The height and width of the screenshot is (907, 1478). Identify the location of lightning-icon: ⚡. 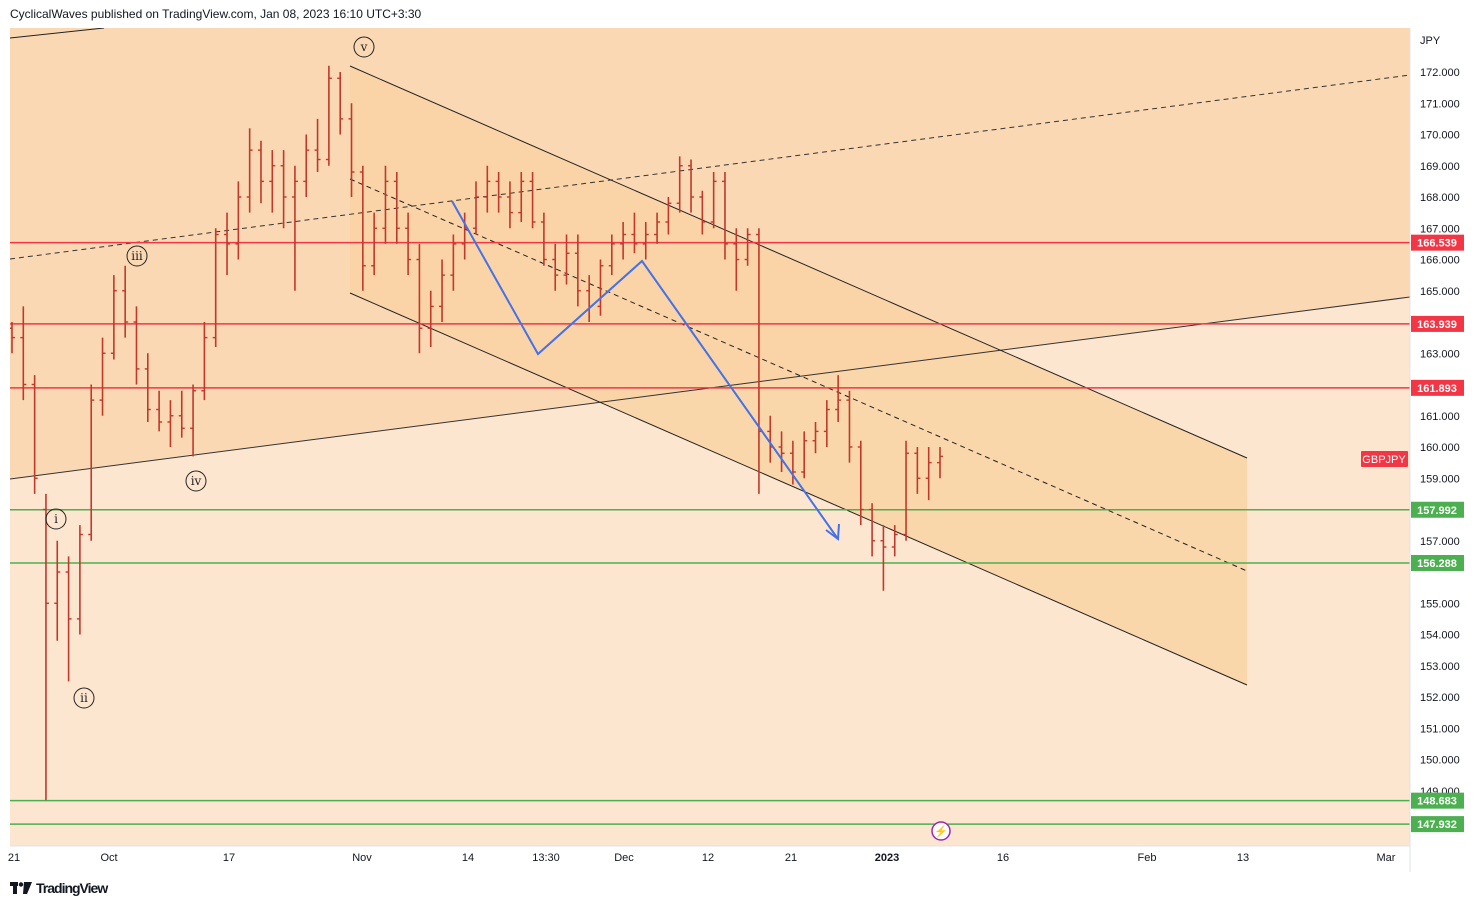
(941, 831).